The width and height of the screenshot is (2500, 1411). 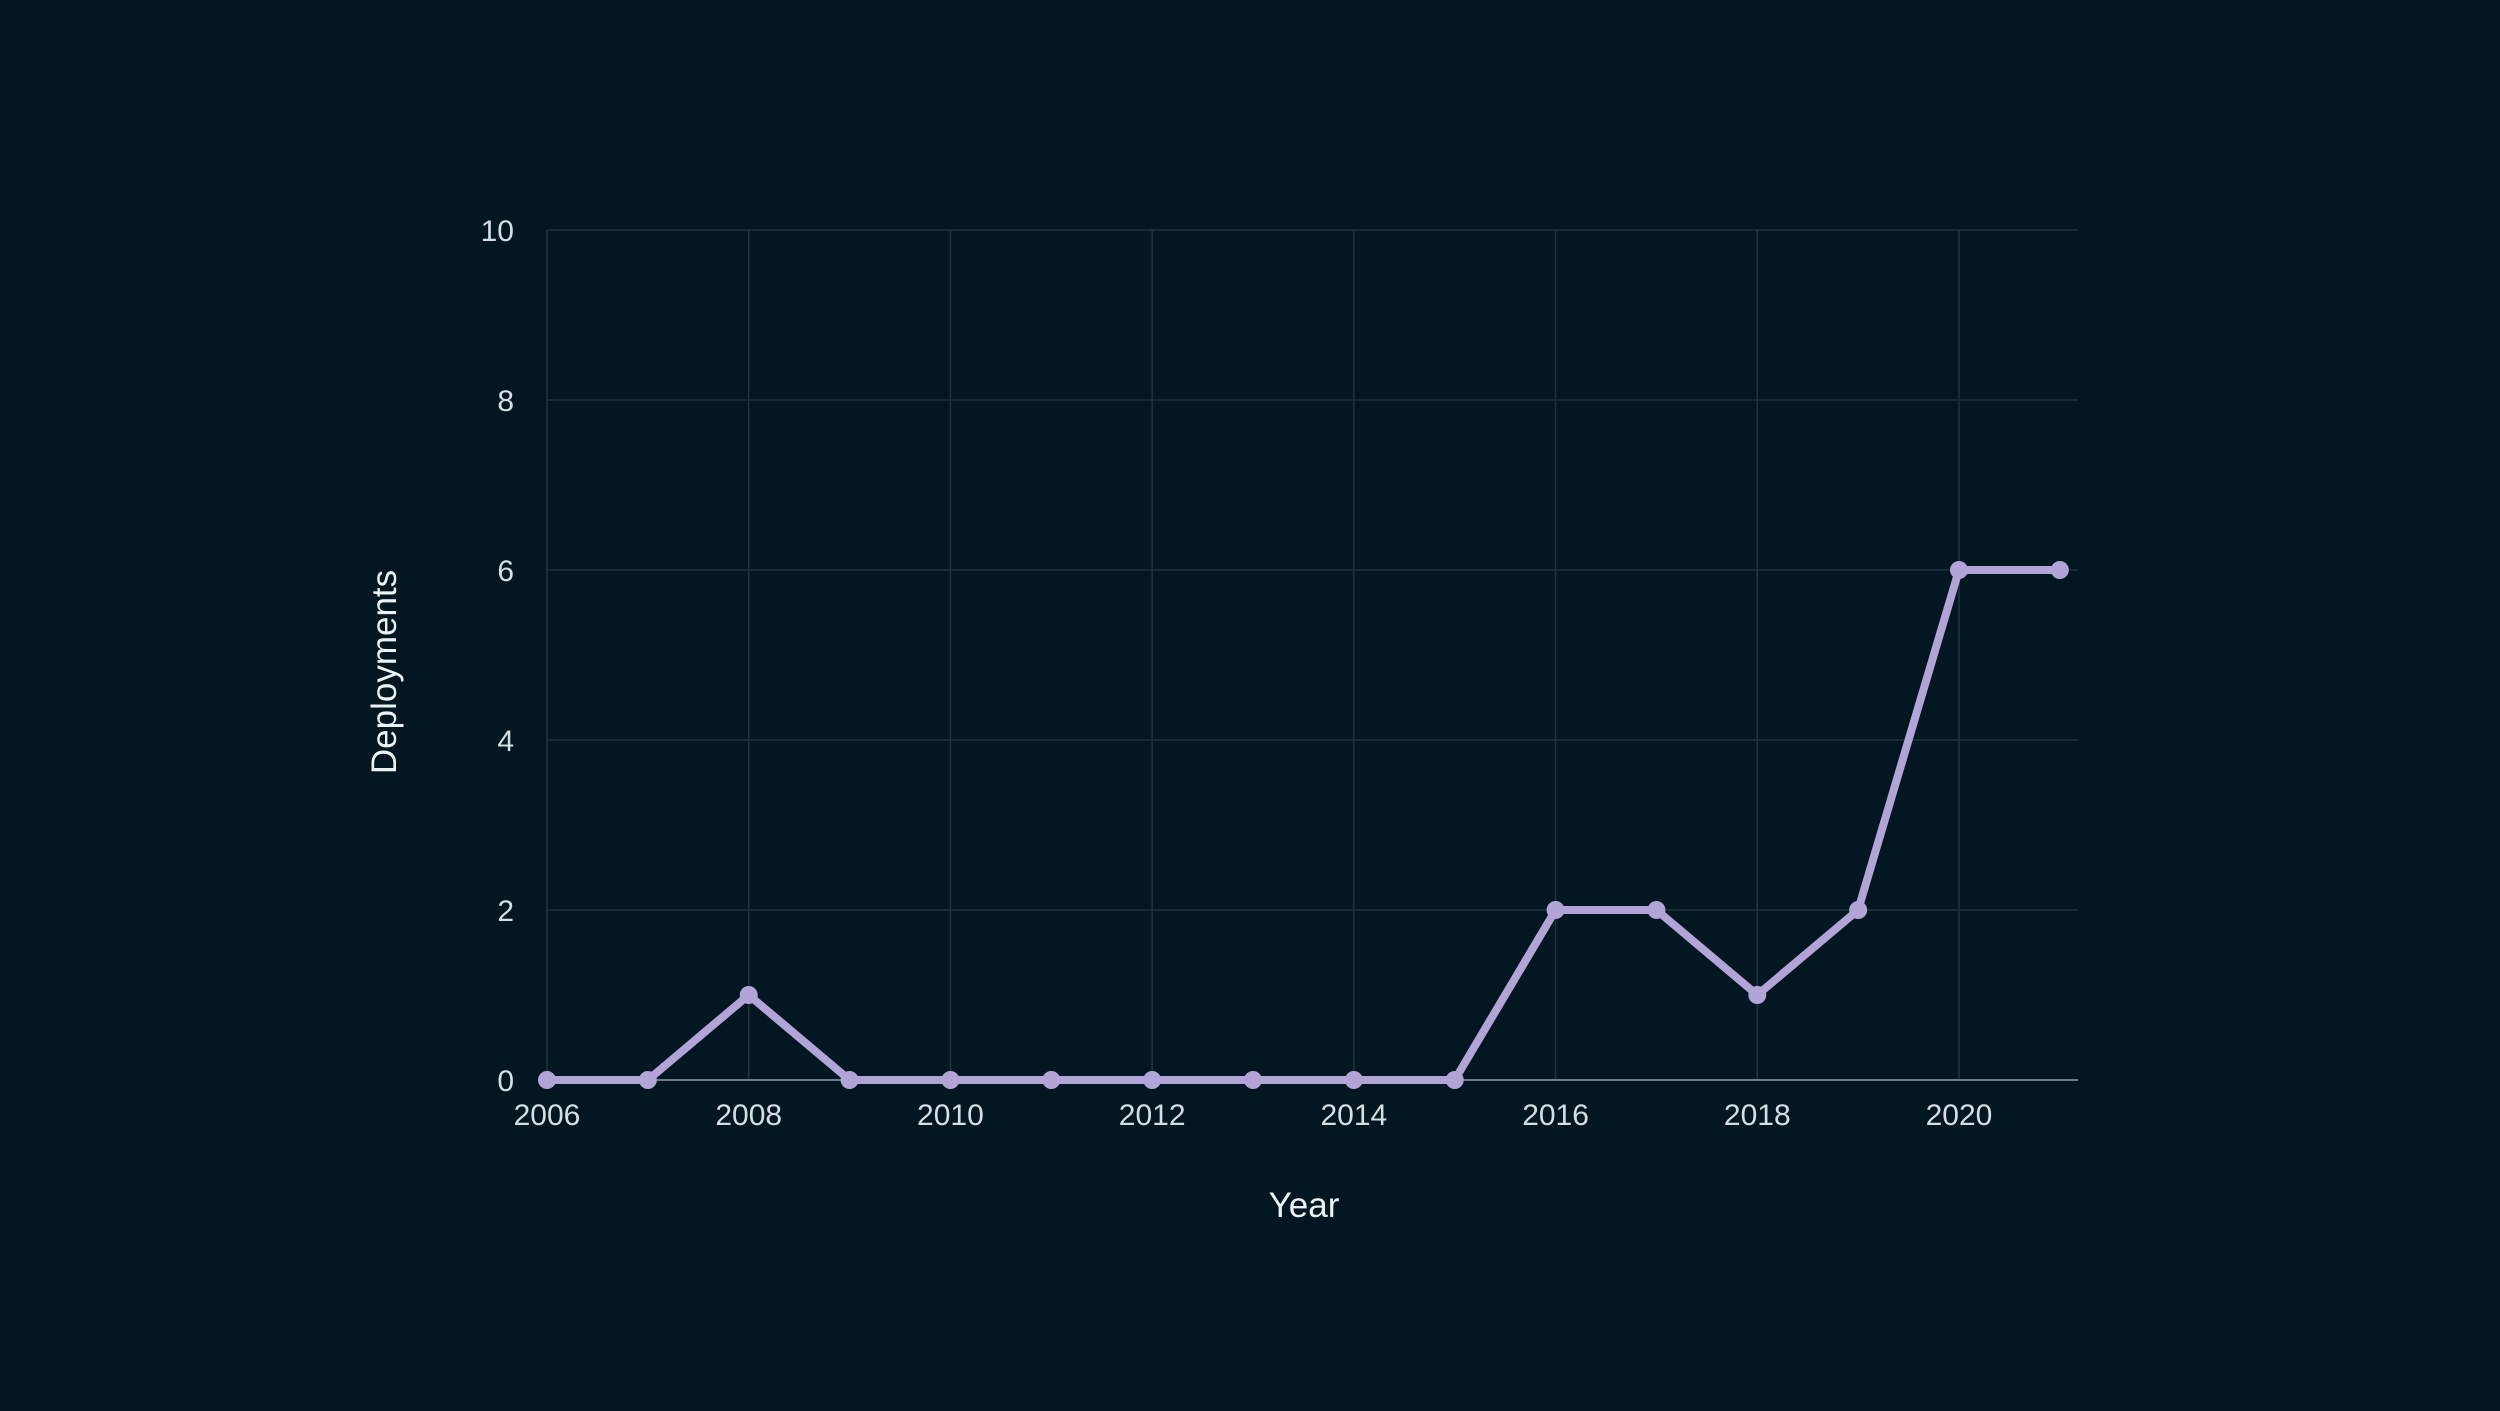 I want to click on x-tick-label: 2010, so click(x=950, y=1115).